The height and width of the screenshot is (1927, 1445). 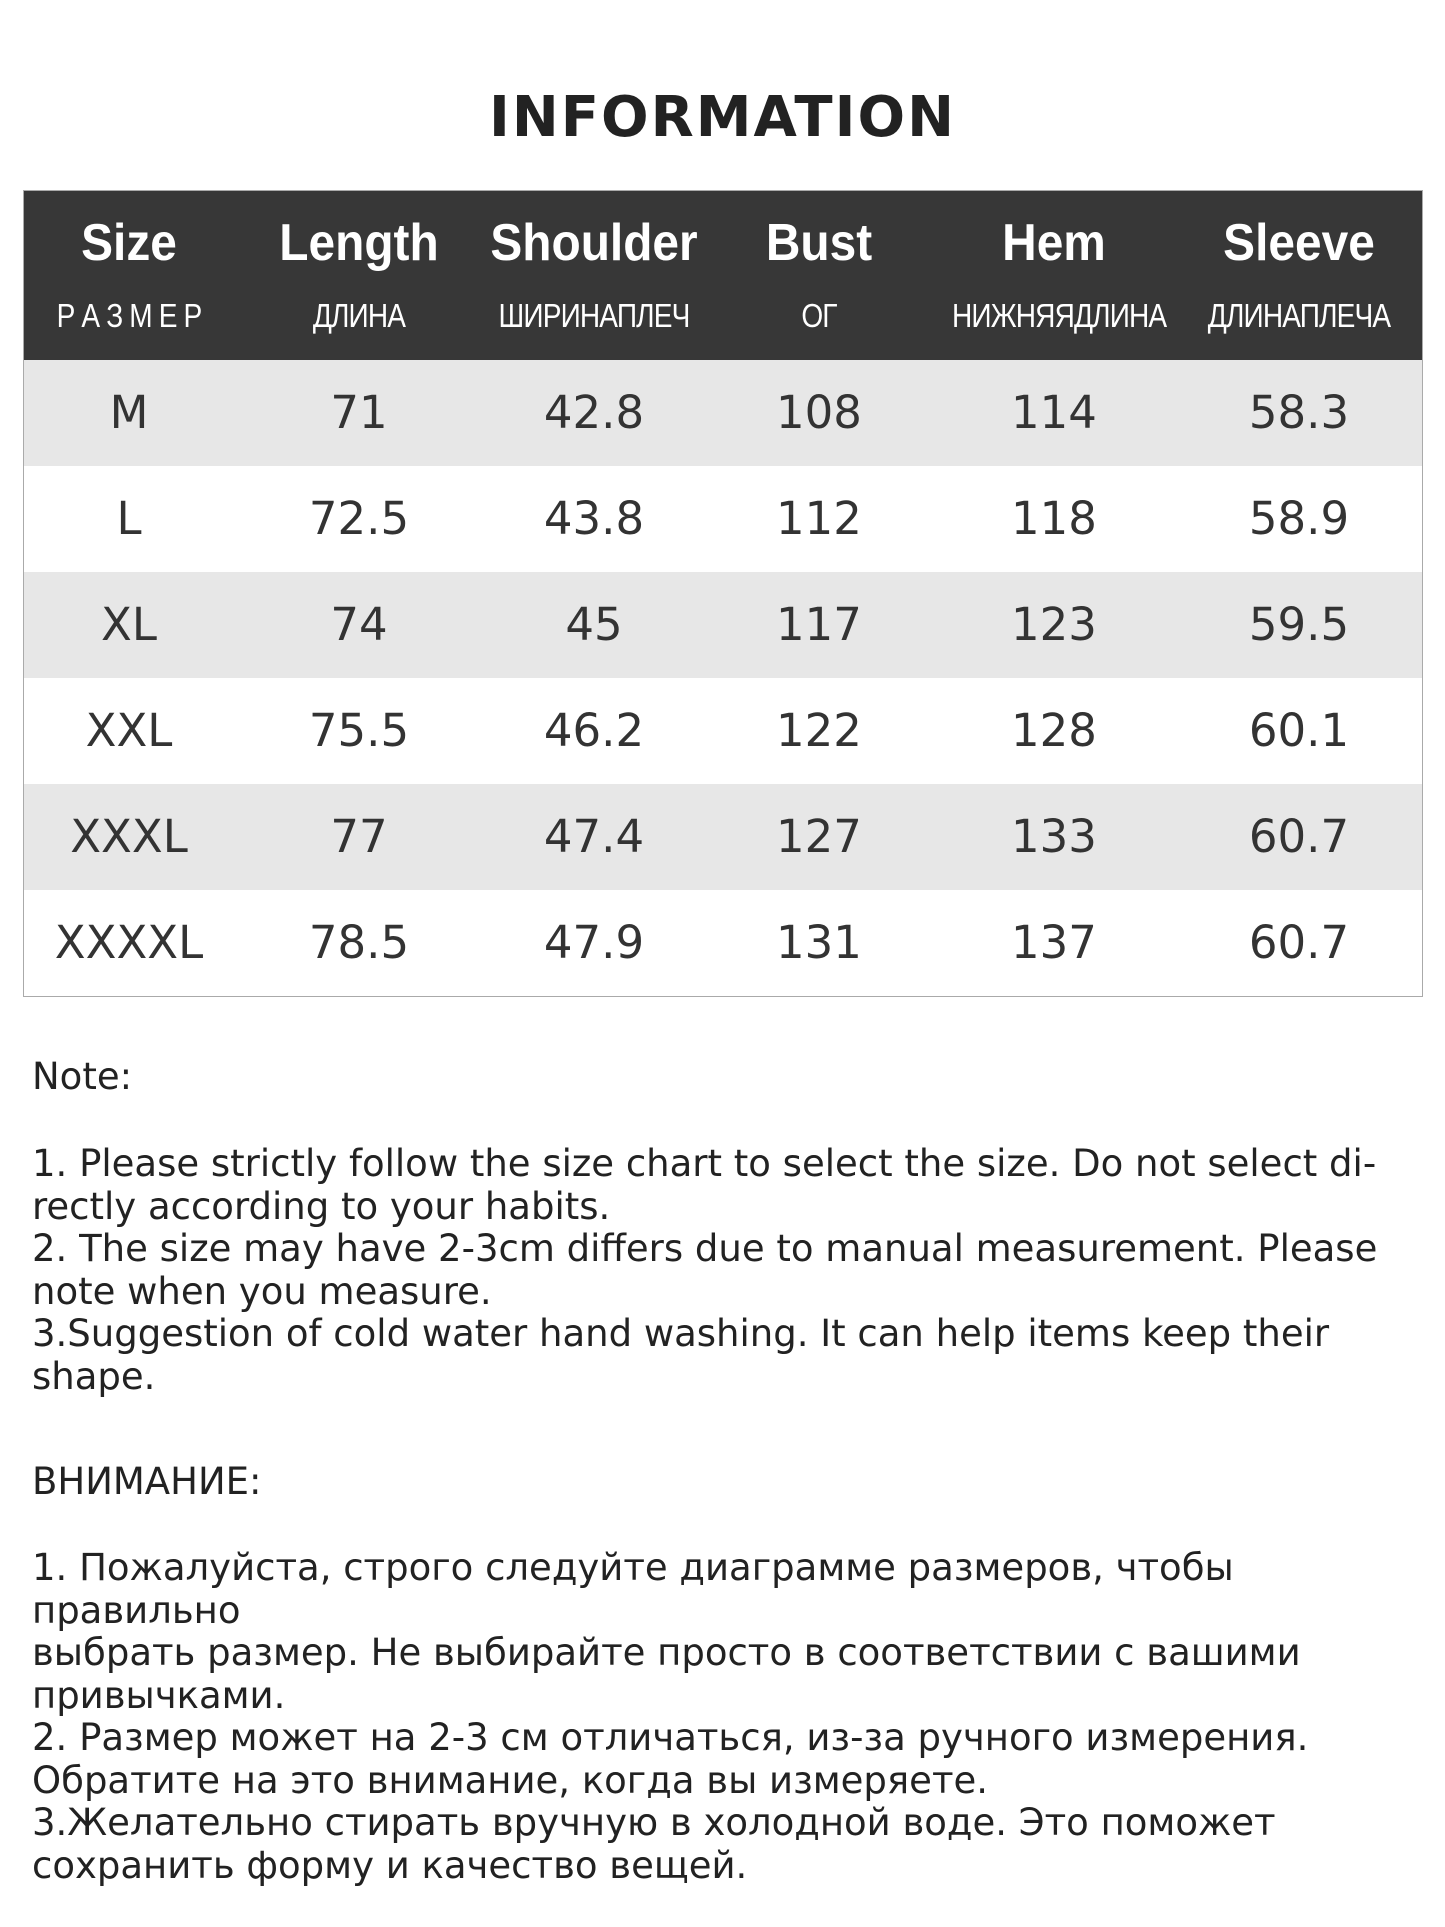 I want to click on column-header-en: Length, so click(x=359, y=243).